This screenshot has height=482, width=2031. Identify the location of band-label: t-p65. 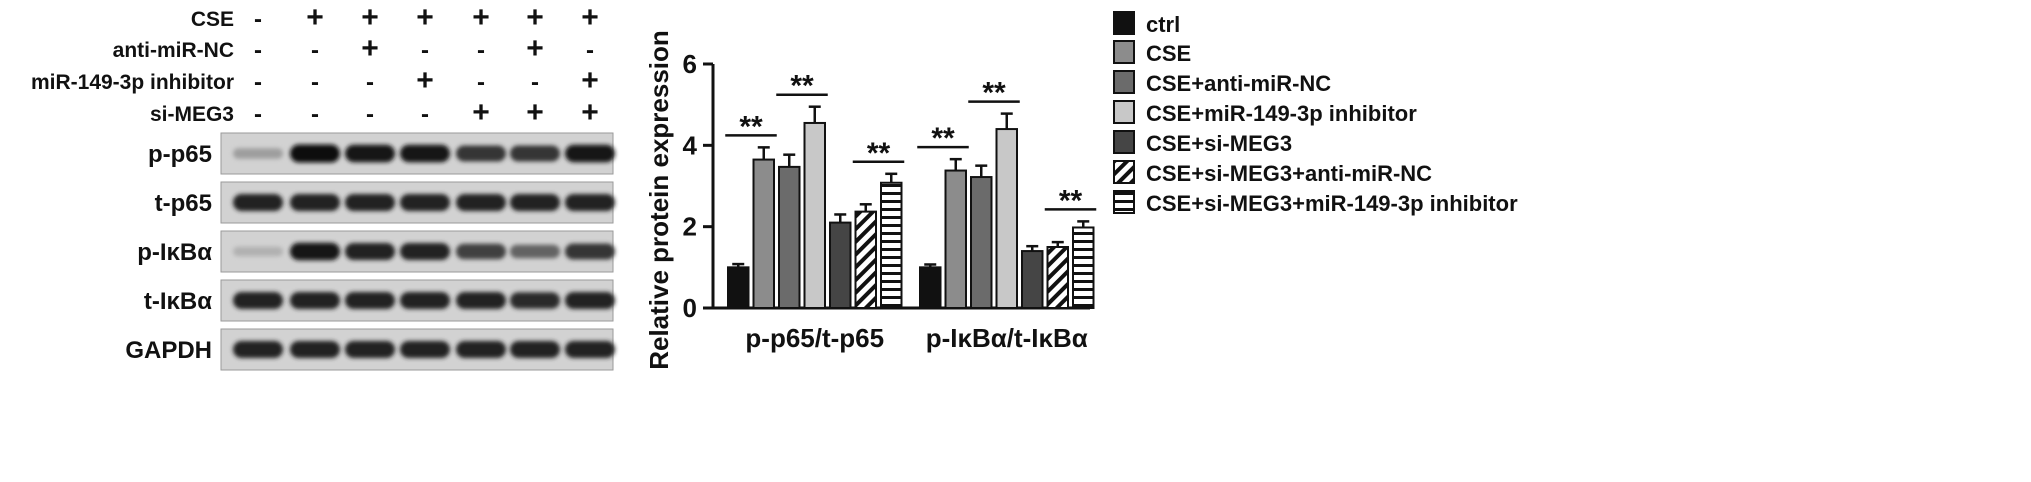
(183, 203).